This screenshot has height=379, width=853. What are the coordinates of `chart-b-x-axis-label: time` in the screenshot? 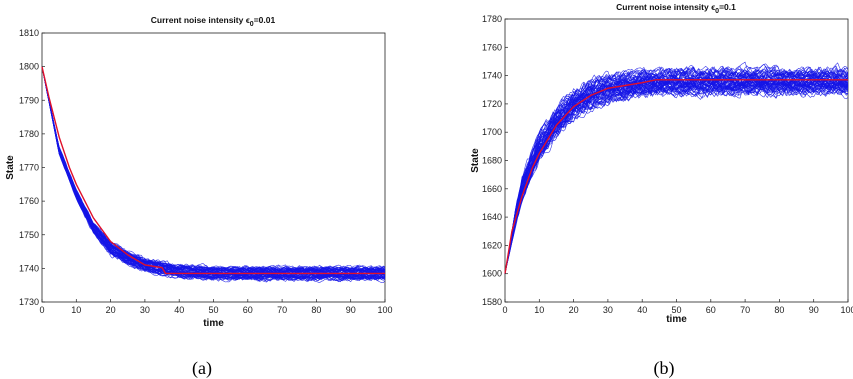 It's located at (676, 319).